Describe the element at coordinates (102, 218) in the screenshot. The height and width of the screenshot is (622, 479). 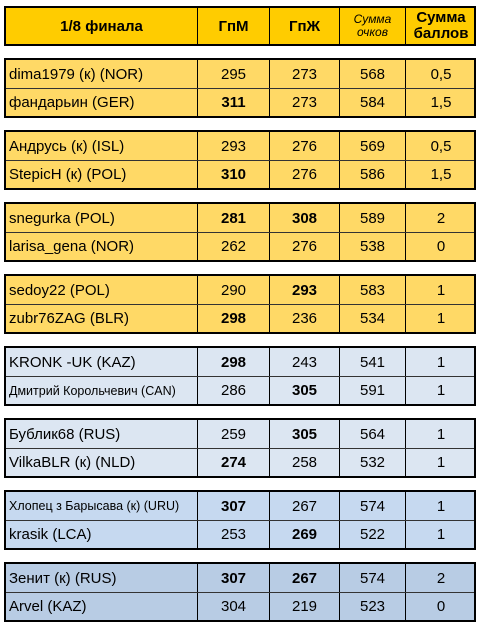
I see `player-name: snegurka (POL)` at that location.